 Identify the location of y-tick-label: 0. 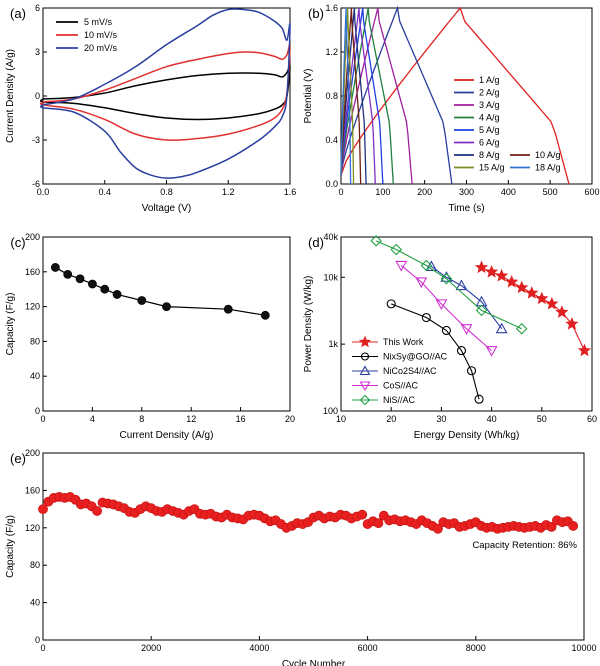
(37, 640).